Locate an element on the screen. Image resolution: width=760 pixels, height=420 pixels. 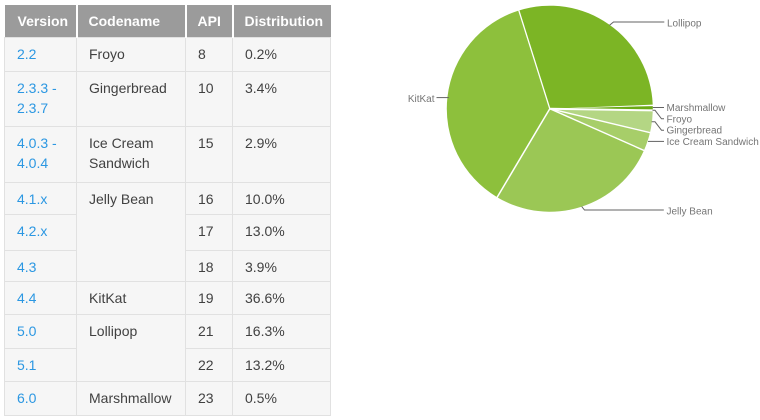
svg-text: Froyo is located at coordinates (680, 119).